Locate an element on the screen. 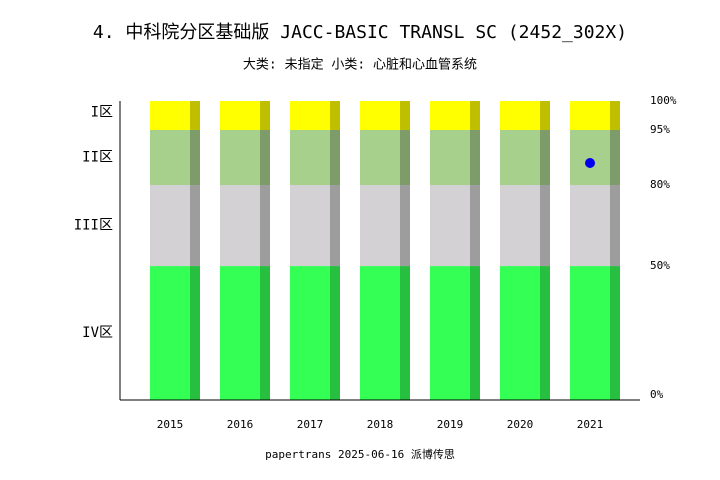 The height and width of the screenshot is (480, 720). x-tick-label: 2020 is located at coordinates (520, 424).